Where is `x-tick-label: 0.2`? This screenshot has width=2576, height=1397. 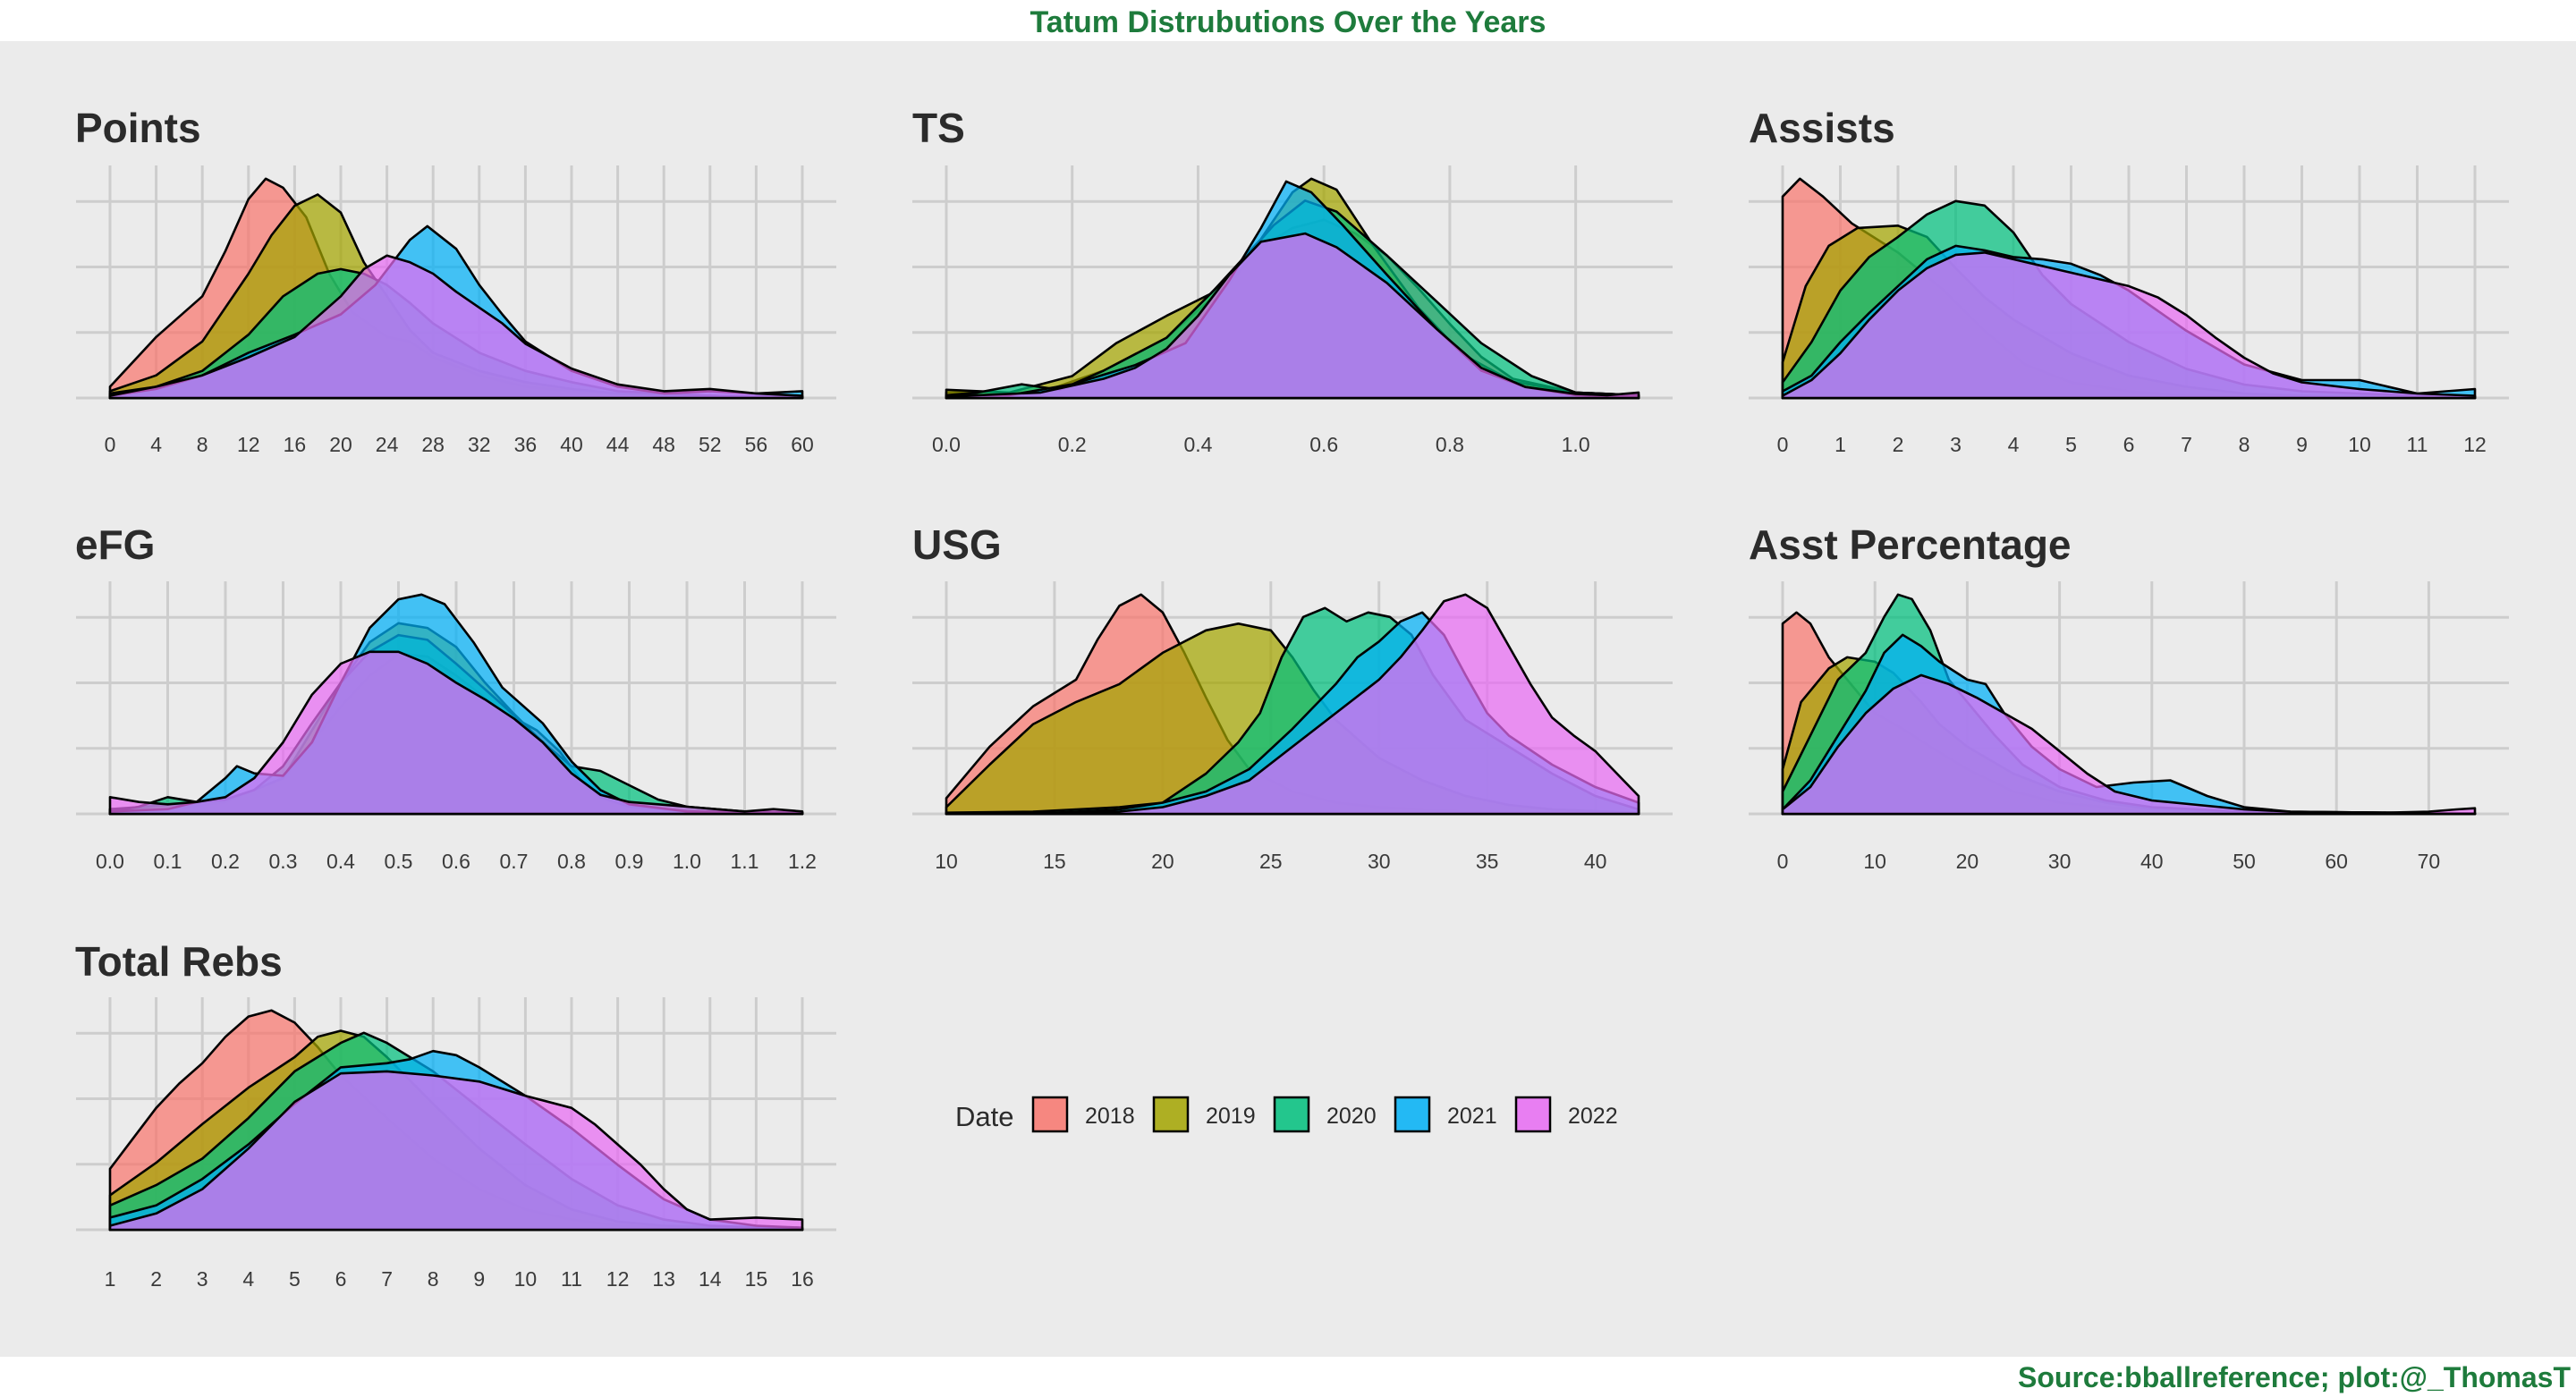 x-tick-label: 0.2 is located at coordinates (225, 862).